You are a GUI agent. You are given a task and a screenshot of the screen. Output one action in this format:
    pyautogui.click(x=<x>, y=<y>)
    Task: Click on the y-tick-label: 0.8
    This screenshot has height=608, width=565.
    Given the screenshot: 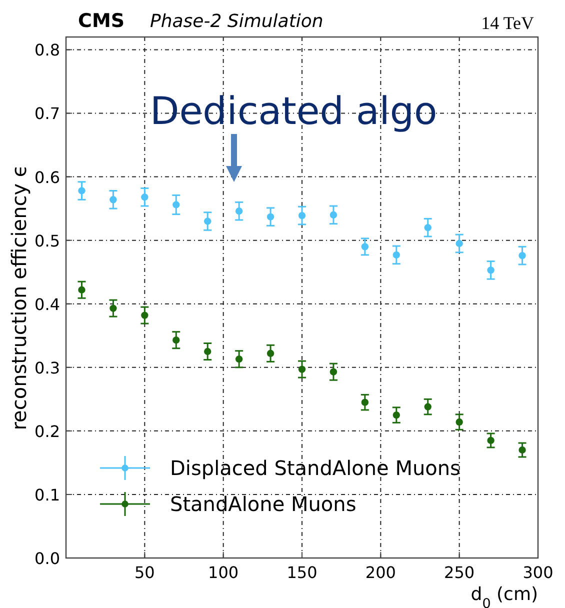 What is the action you would take?
    pyautogui.click(x=47, y=50)
    